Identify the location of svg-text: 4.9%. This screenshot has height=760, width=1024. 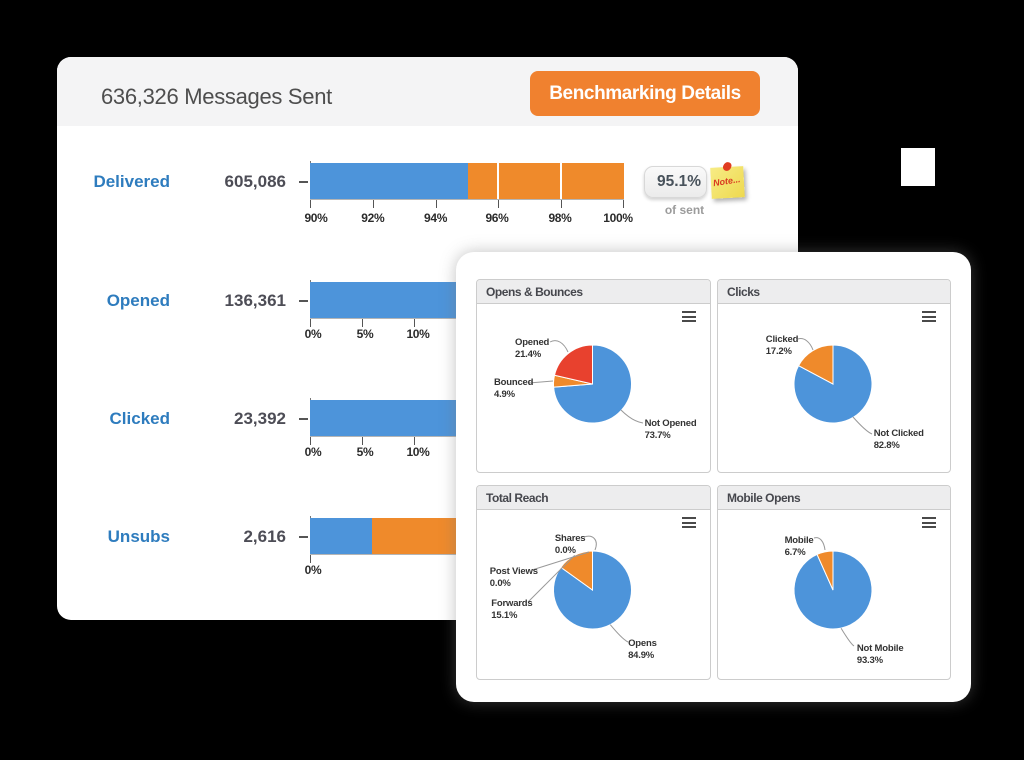
(505, 394).